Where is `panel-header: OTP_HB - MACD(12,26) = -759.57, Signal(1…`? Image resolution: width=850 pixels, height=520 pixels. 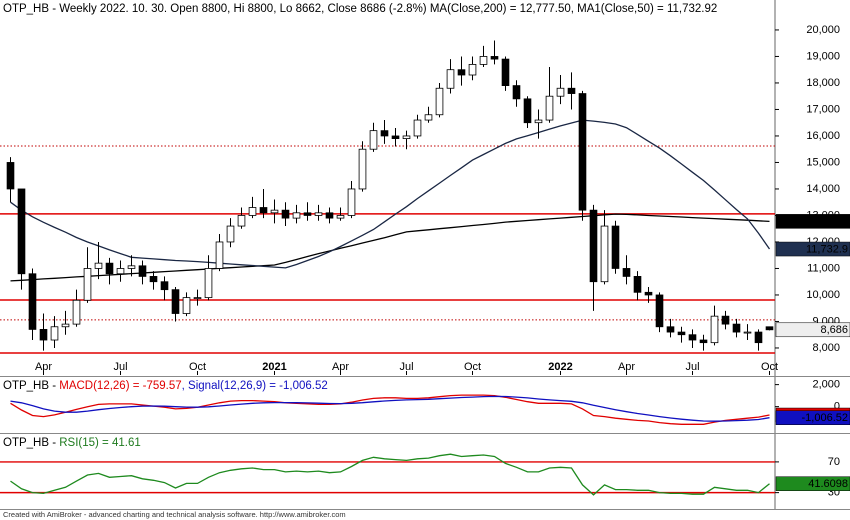 panel-header: OTP_HB - MACD(12,26) = -759.57, Signal(1… is located at coordinates (165, 386).